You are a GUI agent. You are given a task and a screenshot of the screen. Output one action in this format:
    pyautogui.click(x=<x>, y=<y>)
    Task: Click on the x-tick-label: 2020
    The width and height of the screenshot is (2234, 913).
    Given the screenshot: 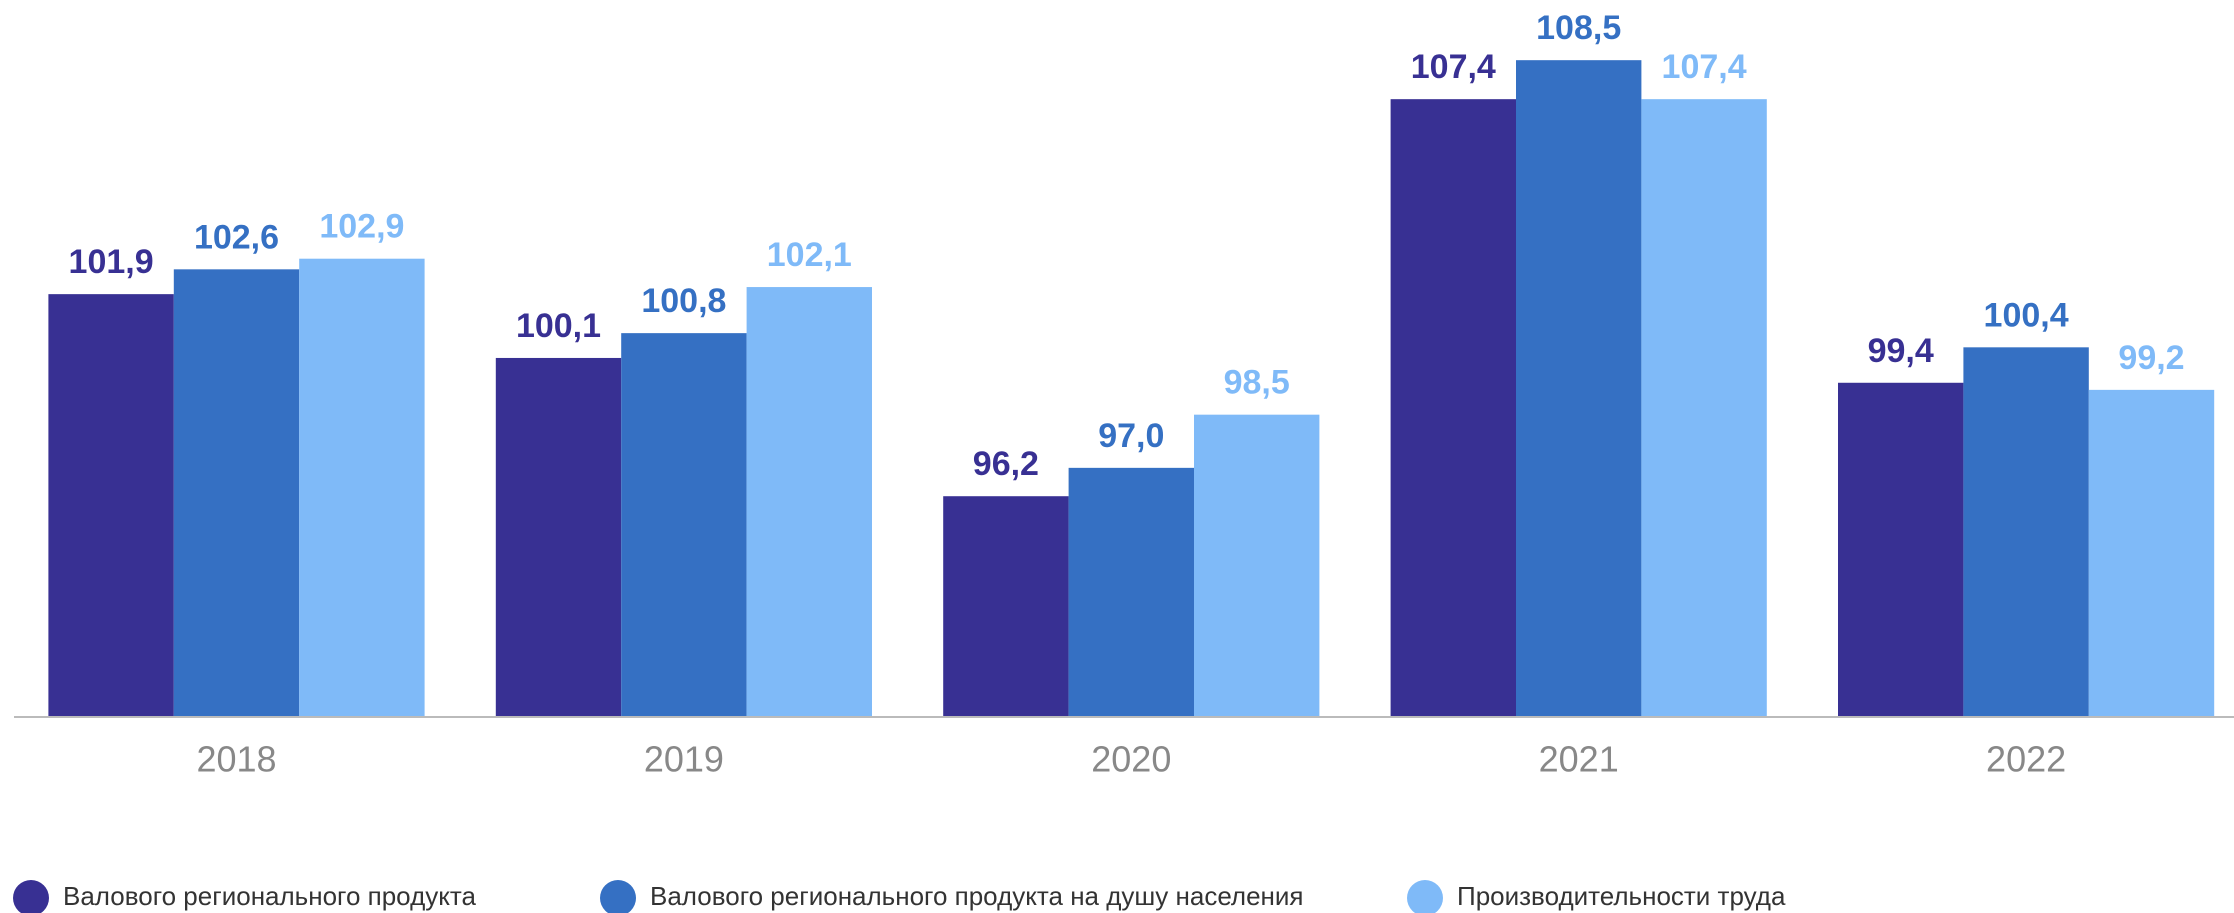 What is the action you would take?
    pyautogui.click(x=1131, y=759)
    